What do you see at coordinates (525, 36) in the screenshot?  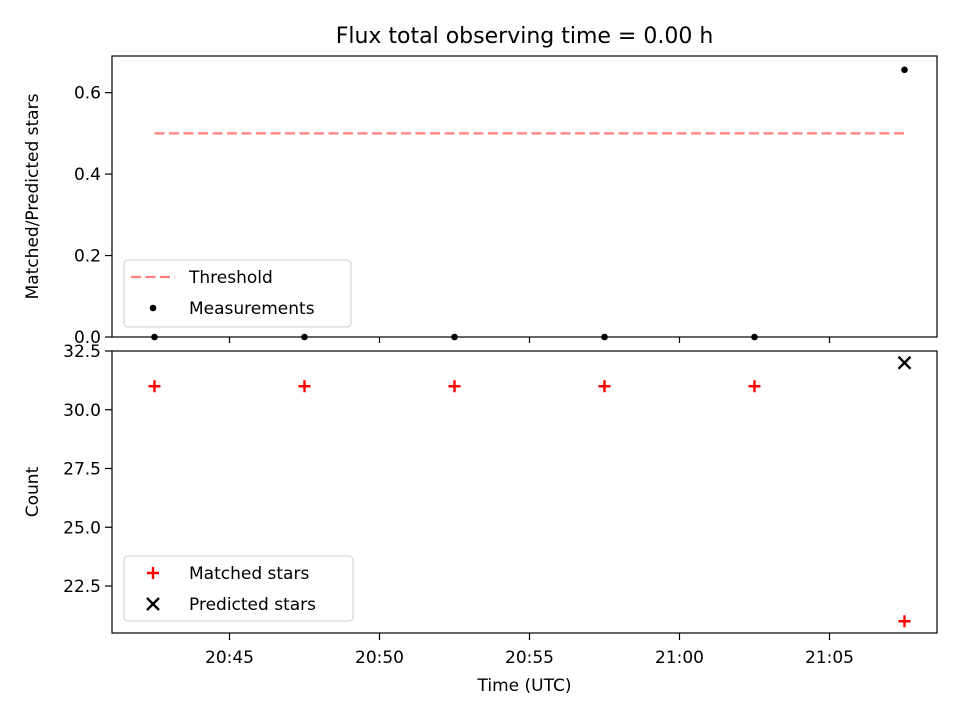 I see `chart-title: Flux total observing time = 0.00 h` at bounding box center [525, 36].